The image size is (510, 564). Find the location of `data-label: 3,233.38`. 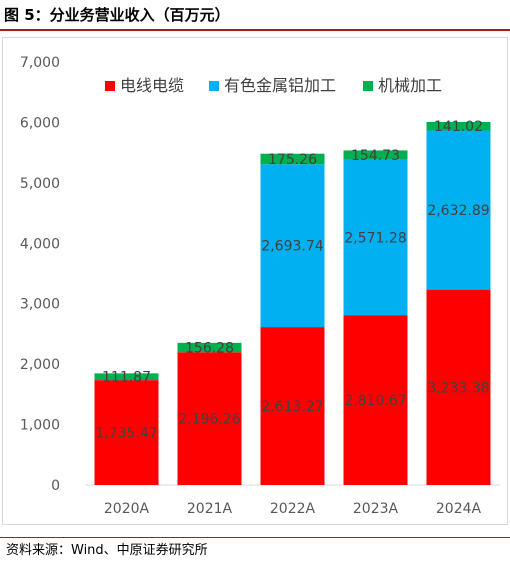

data-label: 3,233.38 is located at coordinates (458, 388).